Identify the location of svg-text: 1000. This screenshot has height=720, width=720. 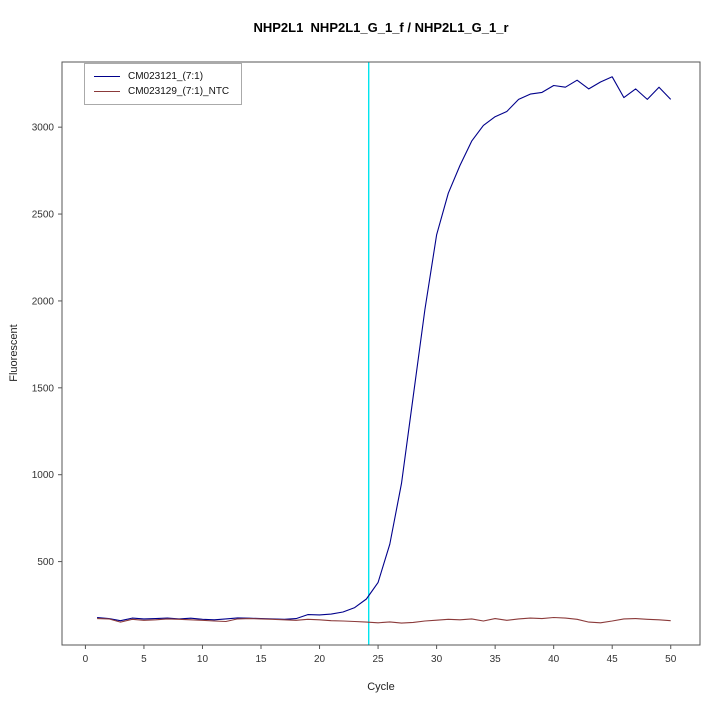
(43, 475).